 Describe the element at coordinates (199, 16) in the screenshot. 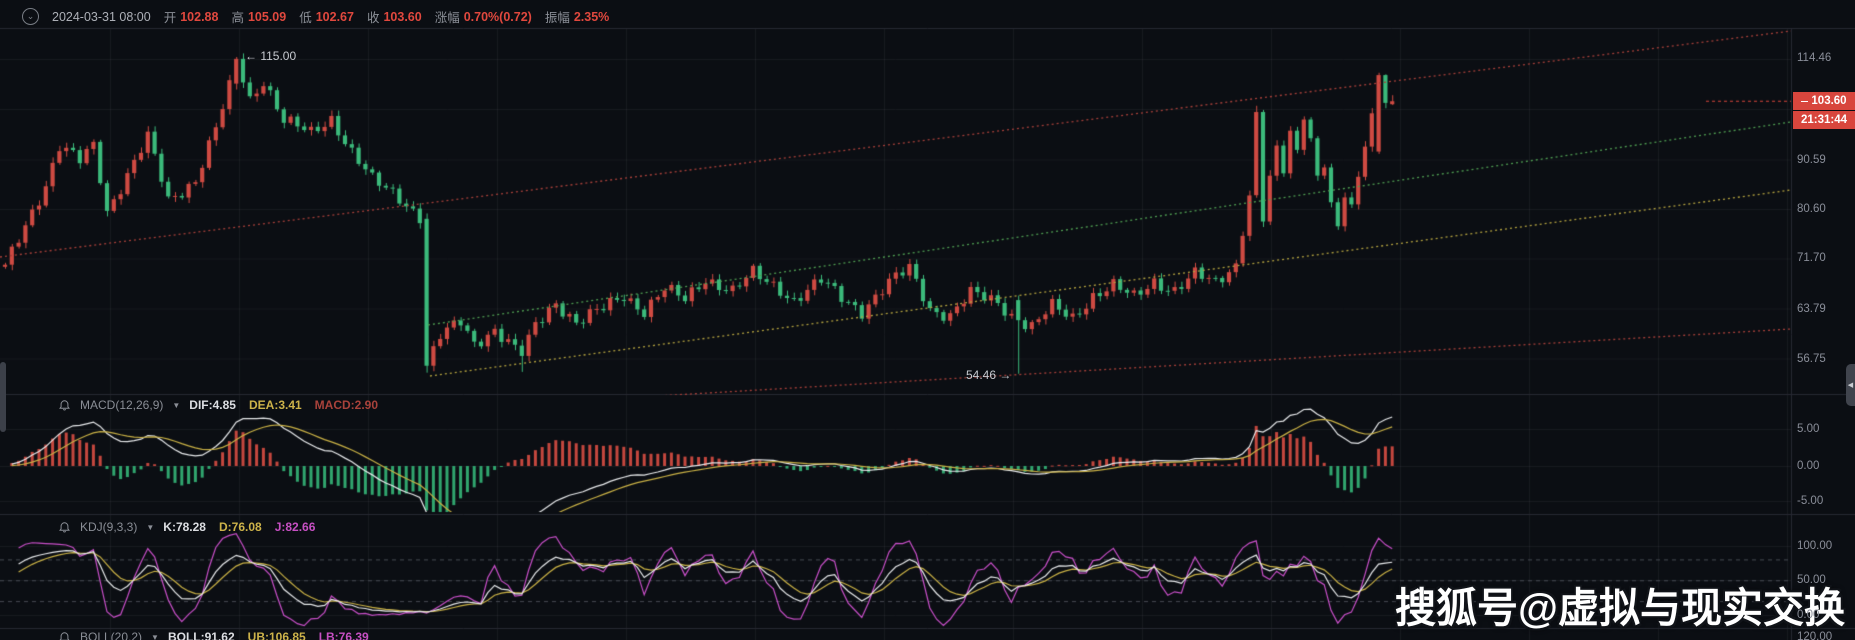

I see `ohlc-field-value: 102.88` at that location.